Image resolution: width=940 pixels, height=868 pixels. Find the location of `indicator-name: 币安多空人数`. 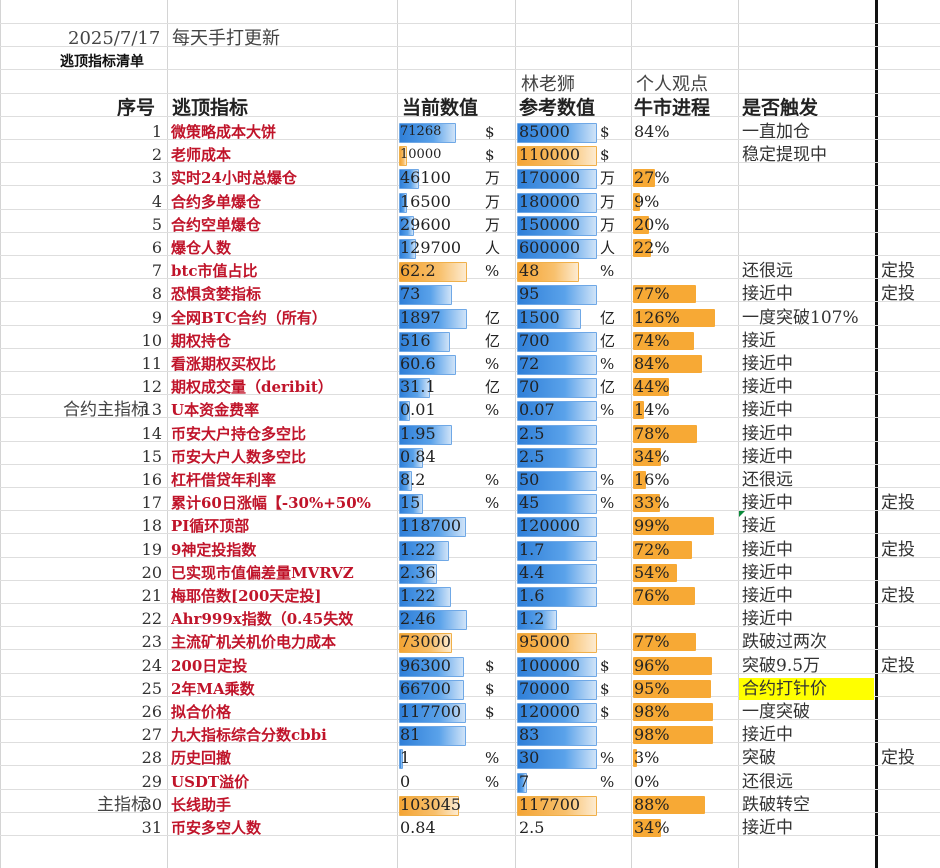

indicator-name: 币安多空人数 is located at coordinates (216, 828).